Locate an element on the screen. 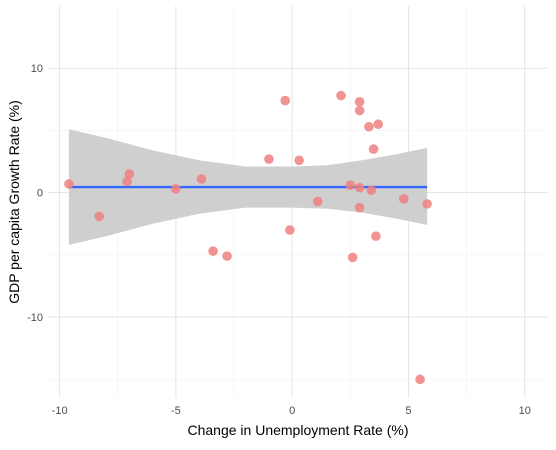  x-tick-label: 0 is located at coordinates (292, 411).